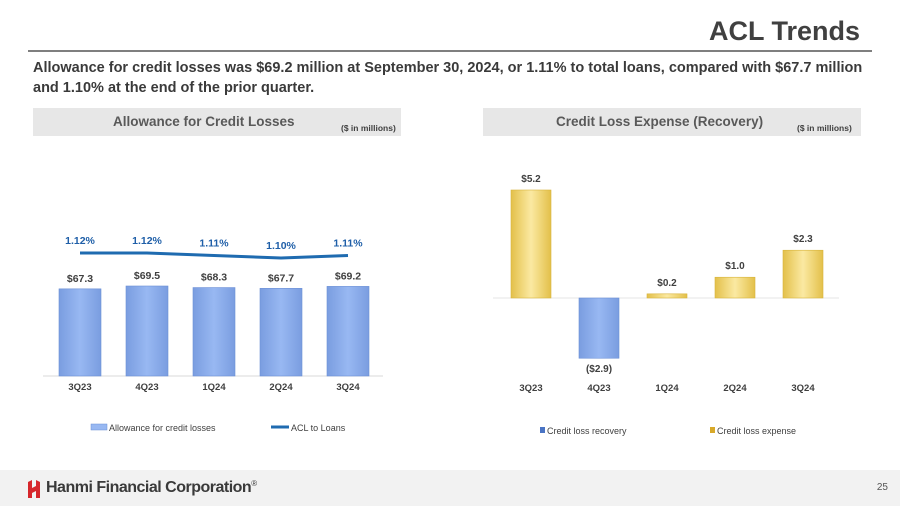  What do you see at coordinates (368, 128) in the screenshot?
I see `left-panel-units: ($ in millions)` at bounding box center [368, 128].